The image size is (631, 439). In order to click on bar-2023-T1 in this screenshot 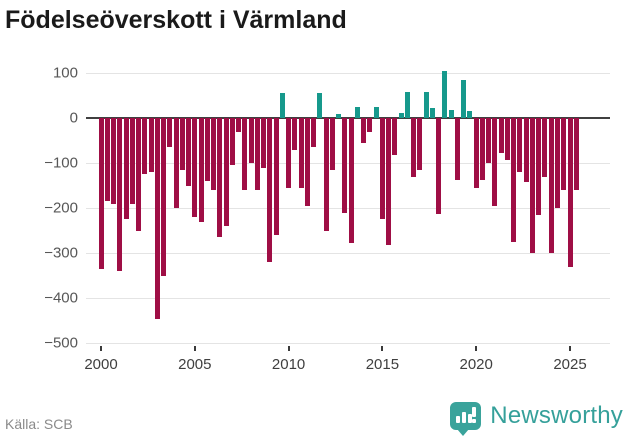, I will do `click(532, 186)`.